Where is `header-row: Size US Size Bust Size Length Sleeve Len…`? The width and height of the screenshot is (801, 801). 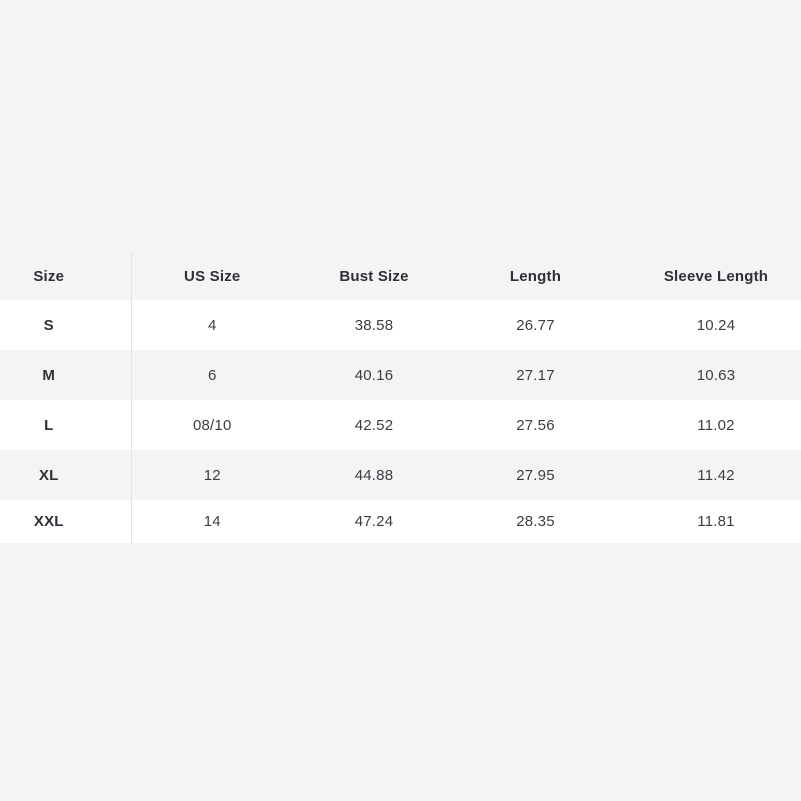
header-row: Size US Size Bust Size Length Sleeve Len… is located at coordinates (400, 276).